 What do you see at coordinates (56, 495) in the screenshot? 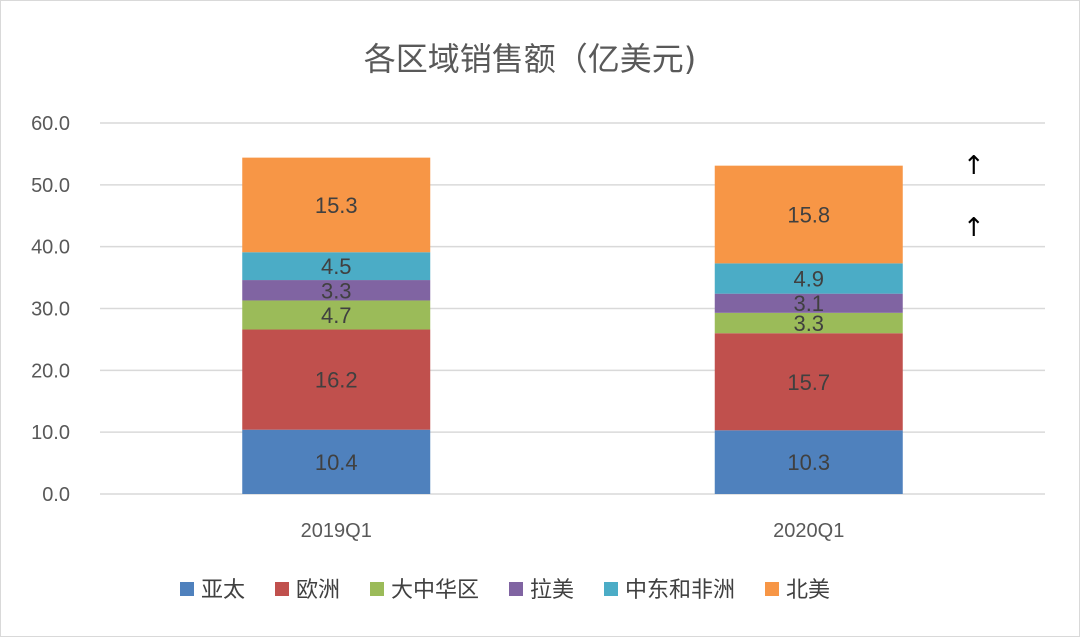
I see `y-tick-label: 0.0` at bounding box center [56, 495].